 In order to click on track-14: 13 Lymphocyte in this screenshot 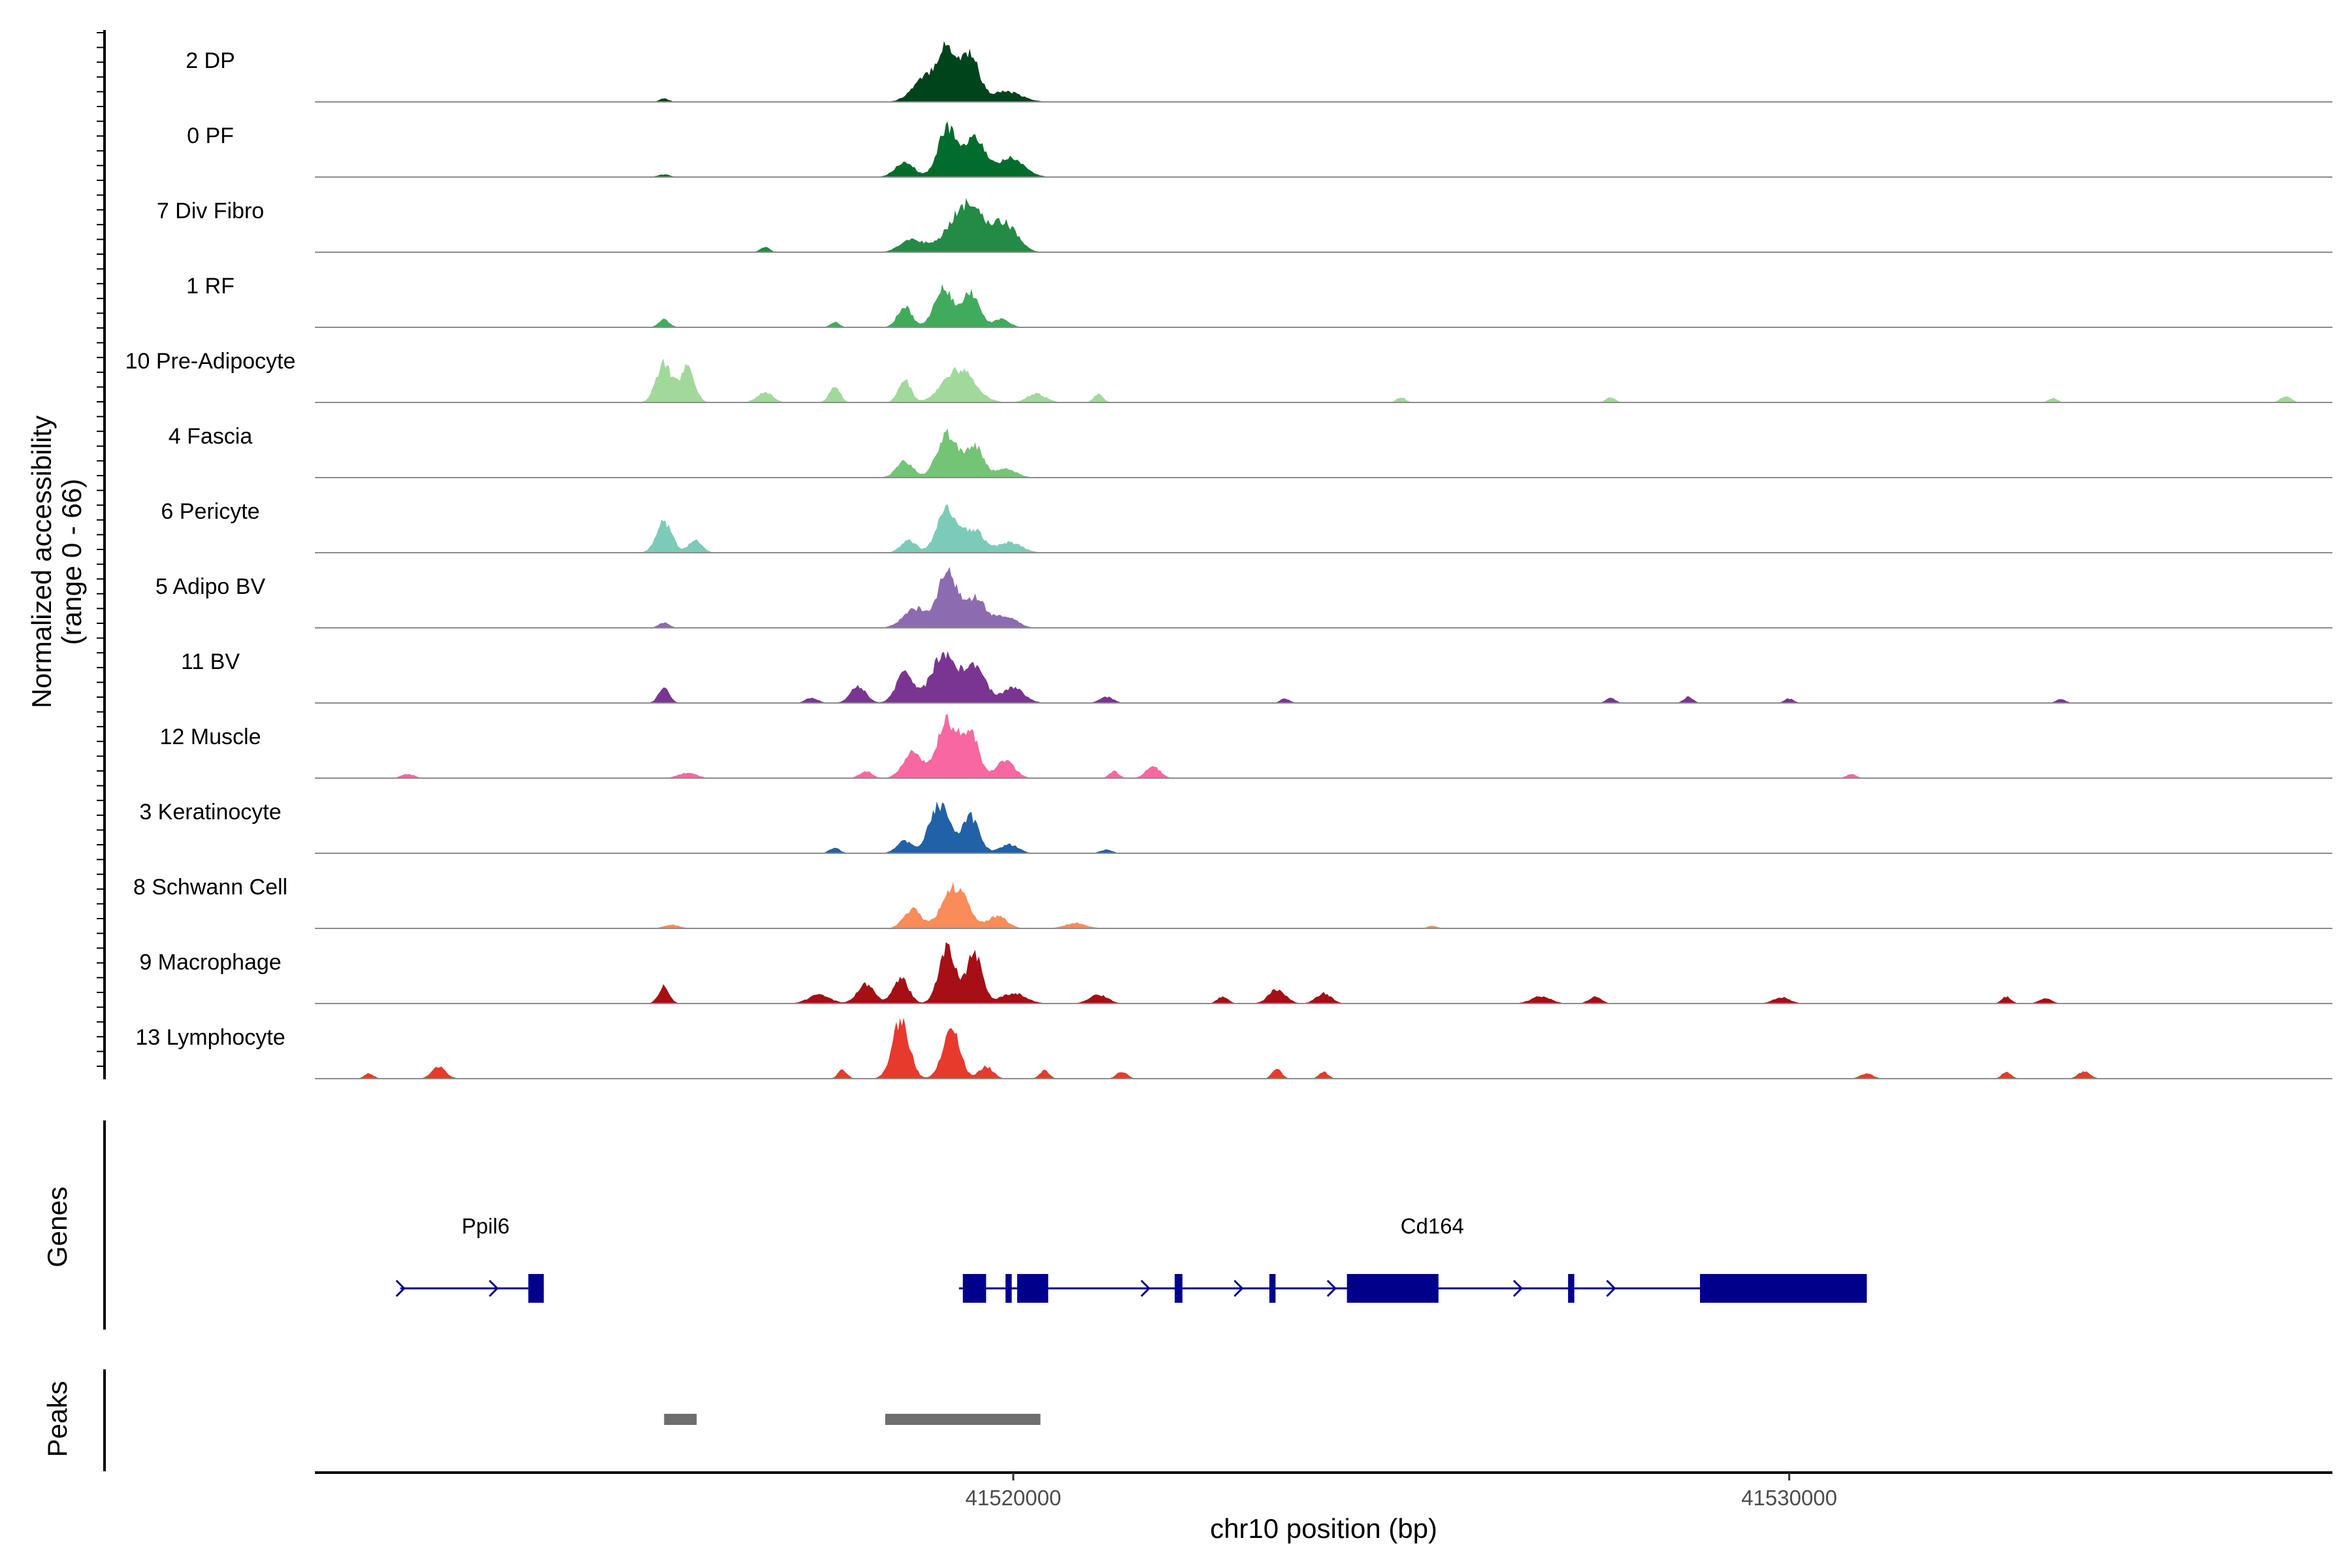, I will do `click(1233, 1048)`.